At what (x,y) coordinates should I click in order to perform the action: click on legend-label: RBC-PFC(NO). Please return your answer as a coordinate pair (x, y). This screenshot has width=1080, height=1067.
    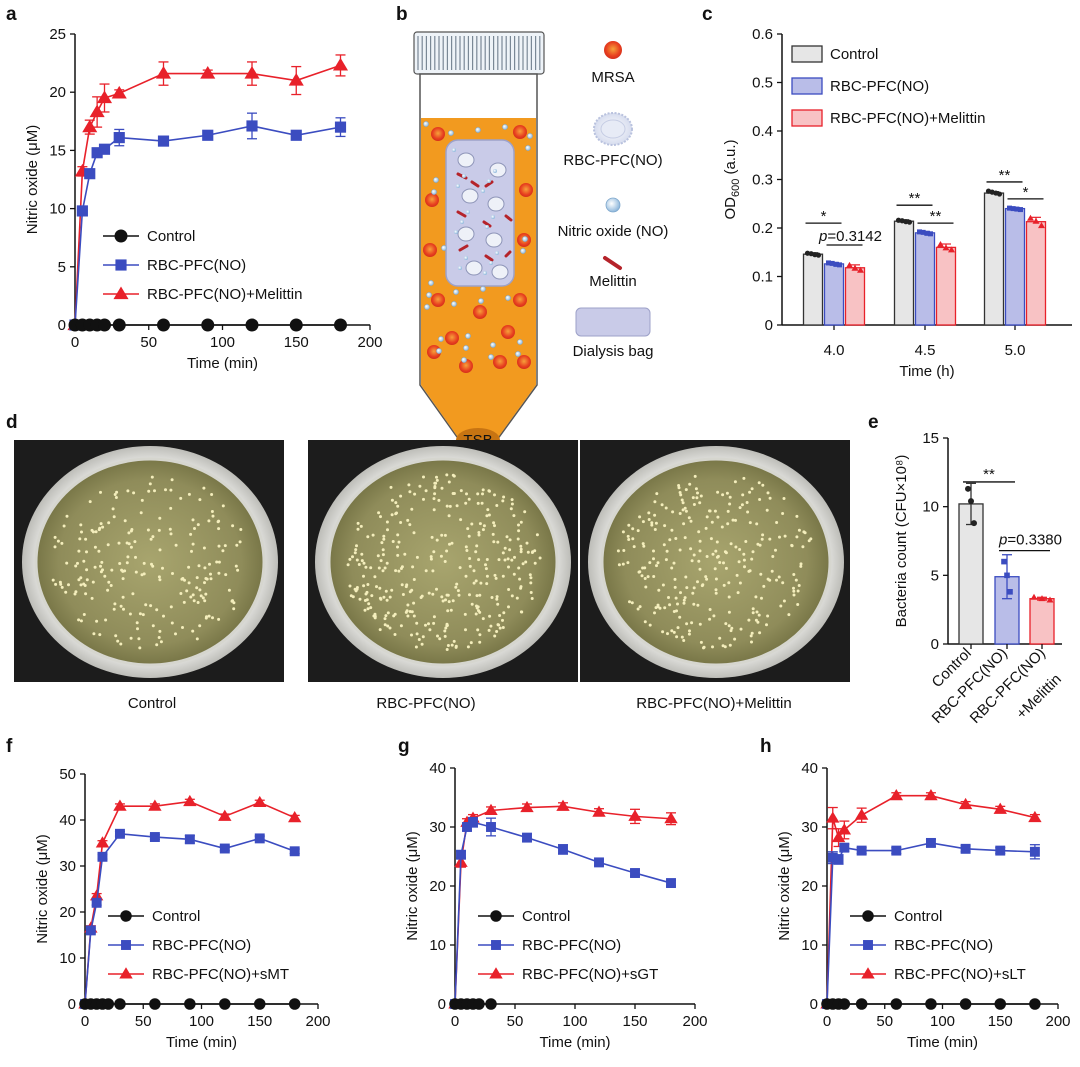
    Looking at the image, I should click on (571, 945).